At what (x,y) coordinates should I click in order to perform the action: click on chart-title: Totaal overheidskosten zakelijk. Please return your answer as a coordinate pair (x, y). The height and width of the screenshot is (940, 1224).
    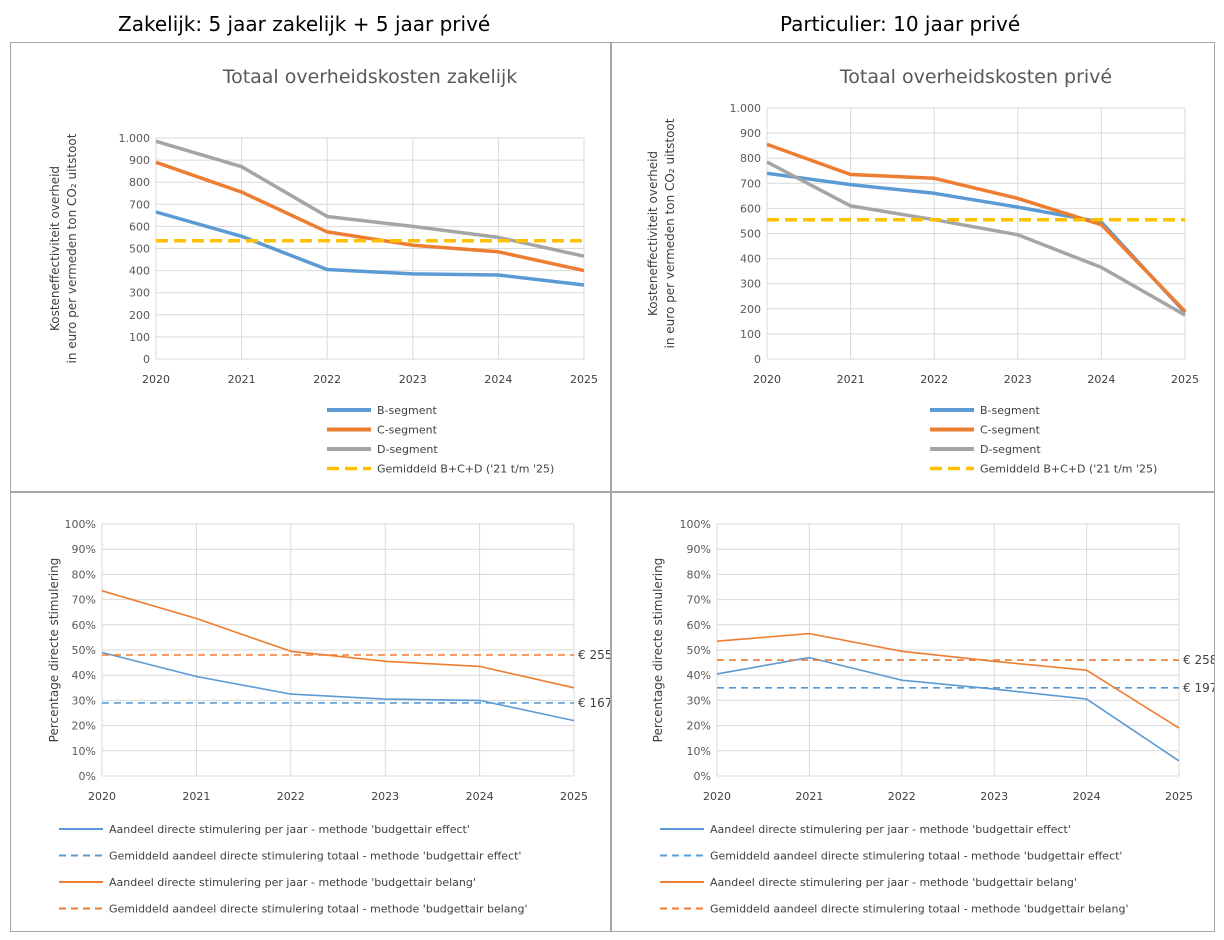
    Looking at the image, I should click on (370, 77).